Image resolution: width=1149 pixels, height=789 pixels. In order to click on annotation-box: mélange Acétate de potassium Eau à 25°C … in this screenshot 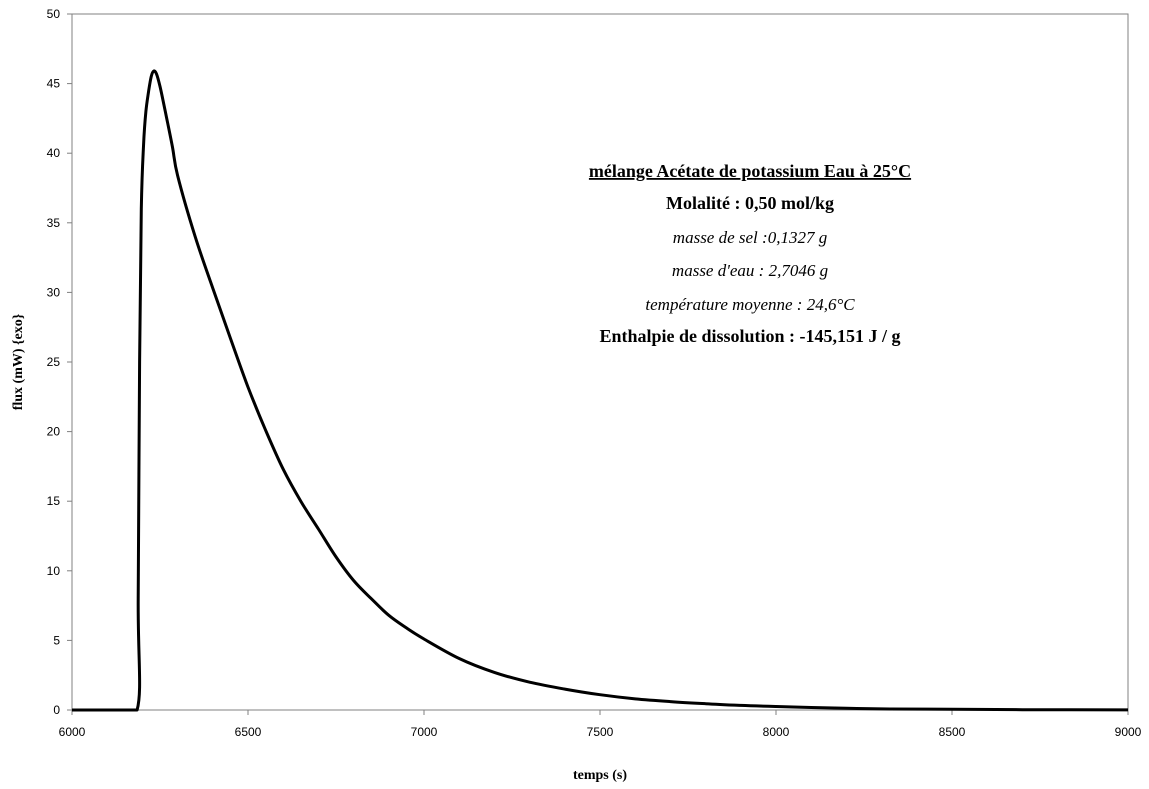, I will do `click(750, 253)`.